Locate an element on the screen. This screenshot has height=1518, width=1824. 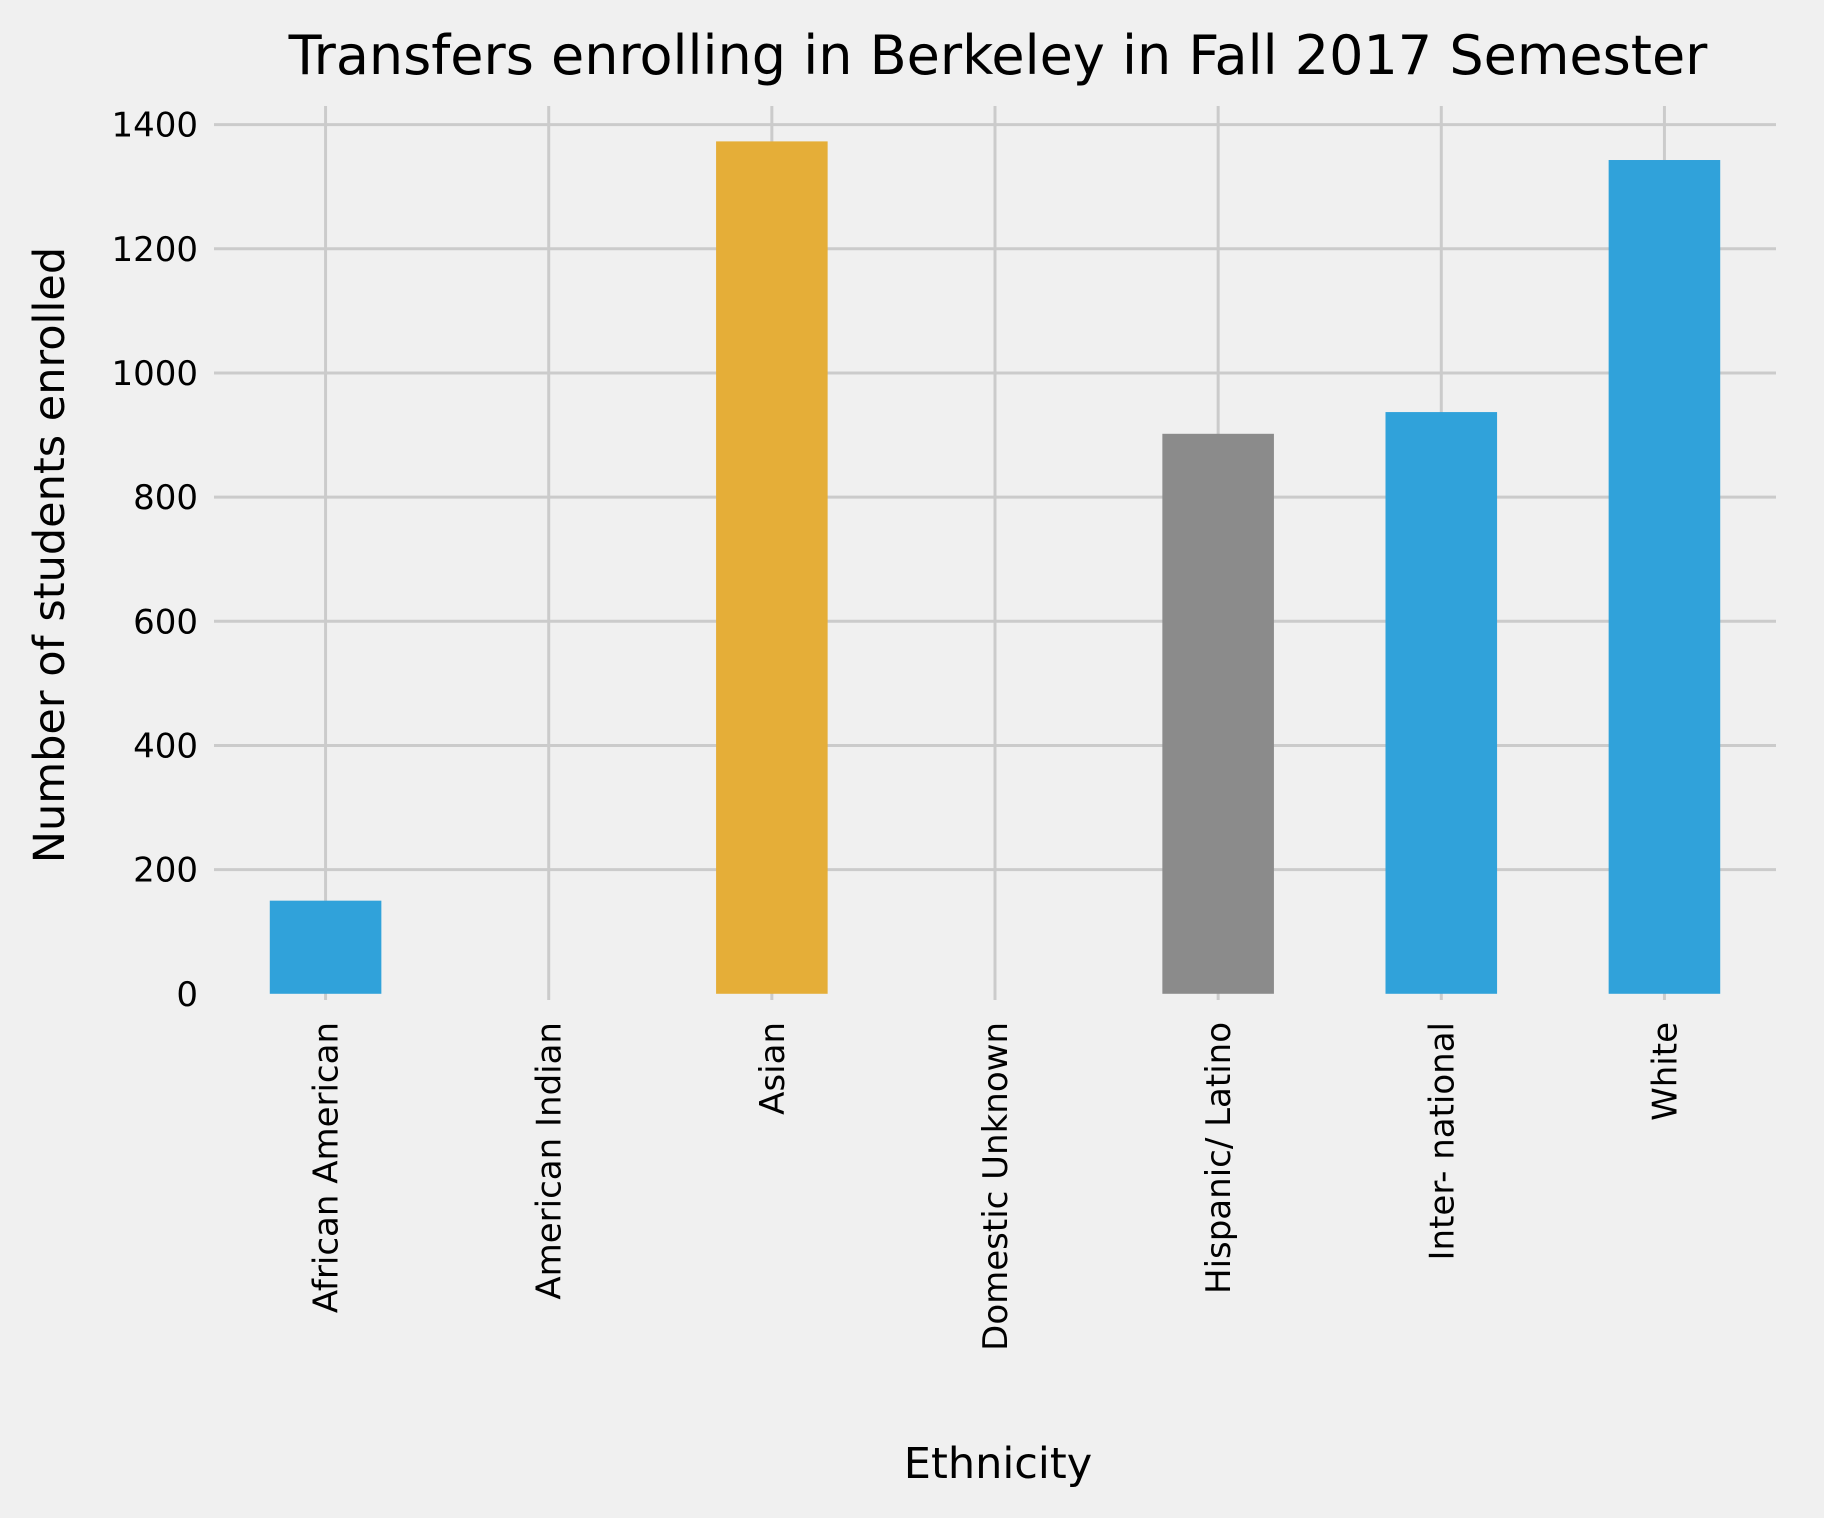
y-tick-label: 0 is located at coordinates (187, 995).